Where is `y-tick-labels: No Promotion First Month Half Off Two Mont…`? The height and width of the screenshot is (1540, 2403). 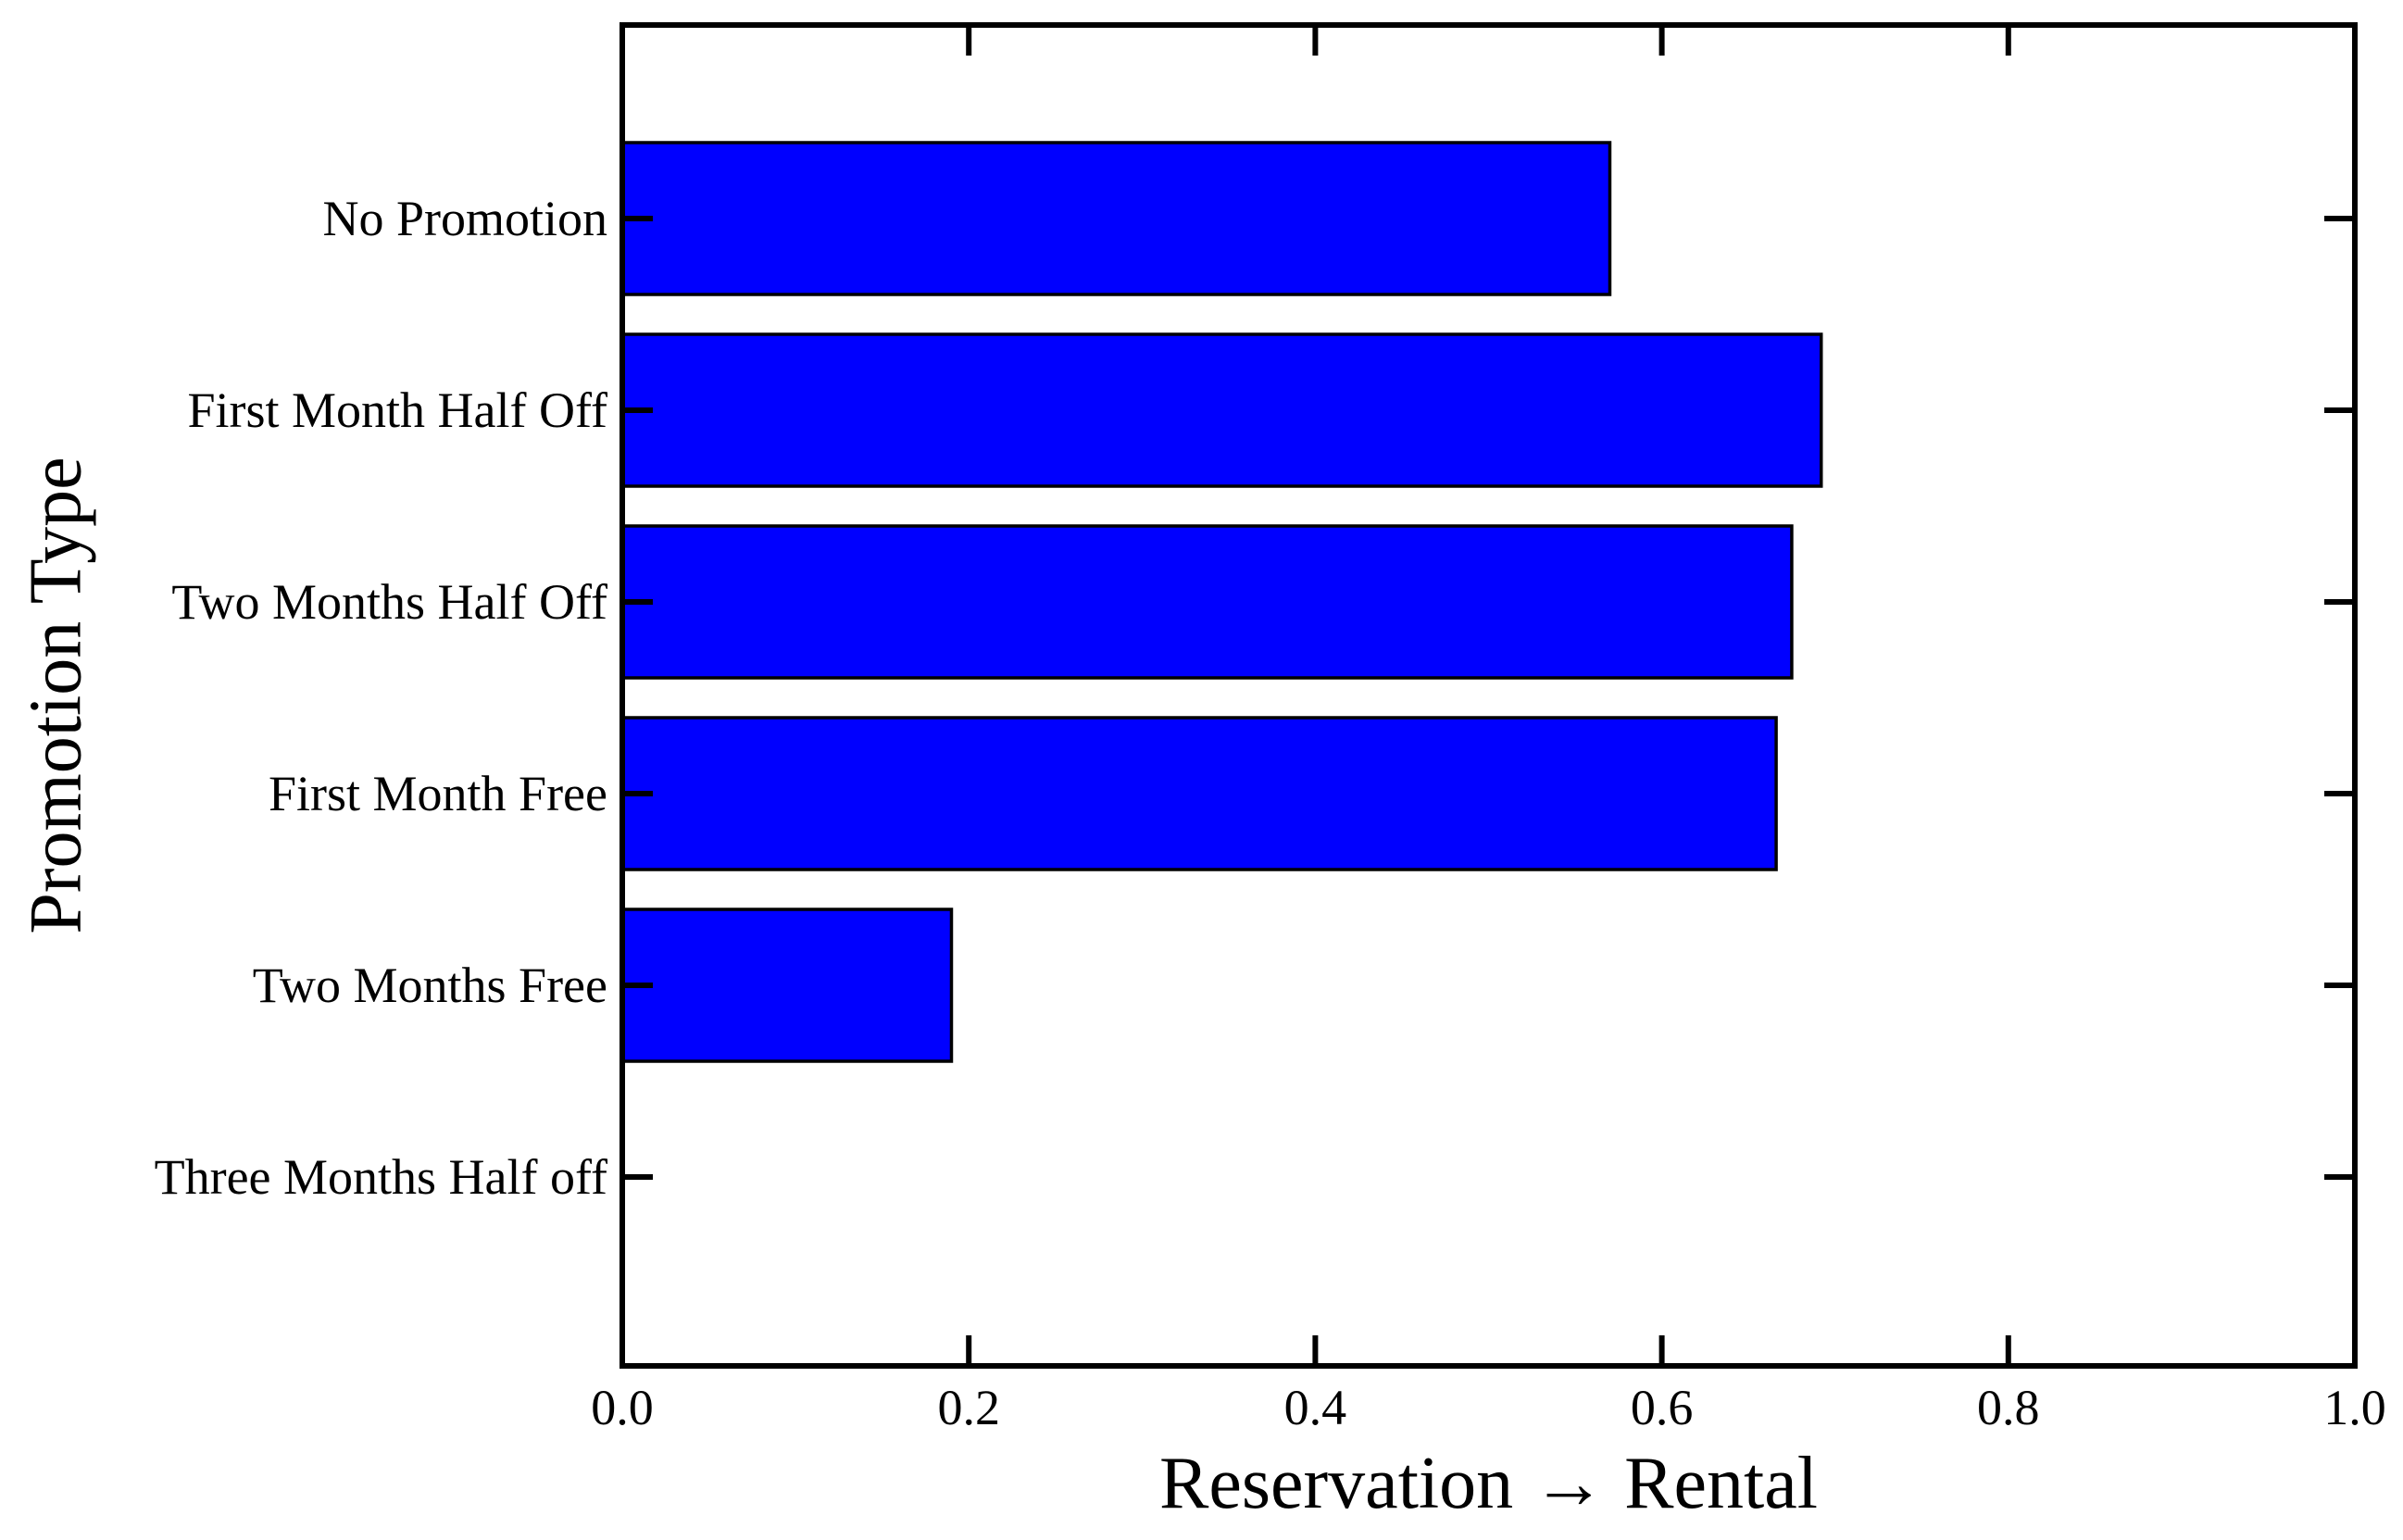
y-tick-labels: No Promotion First Month Half Off Two Mont… is located at coordinates (381, 698).